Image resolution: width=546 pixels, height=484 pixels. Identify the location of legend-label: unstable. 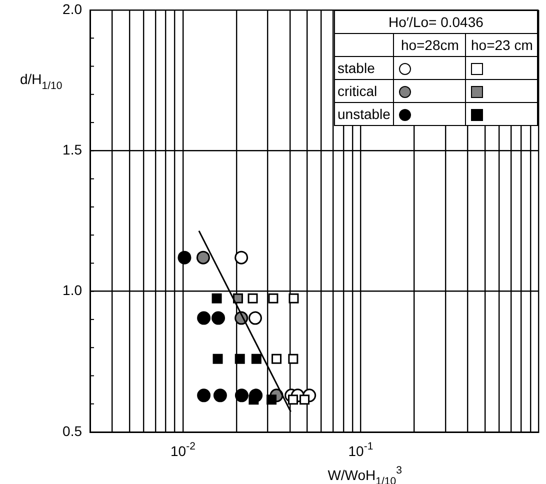
(364, 114).